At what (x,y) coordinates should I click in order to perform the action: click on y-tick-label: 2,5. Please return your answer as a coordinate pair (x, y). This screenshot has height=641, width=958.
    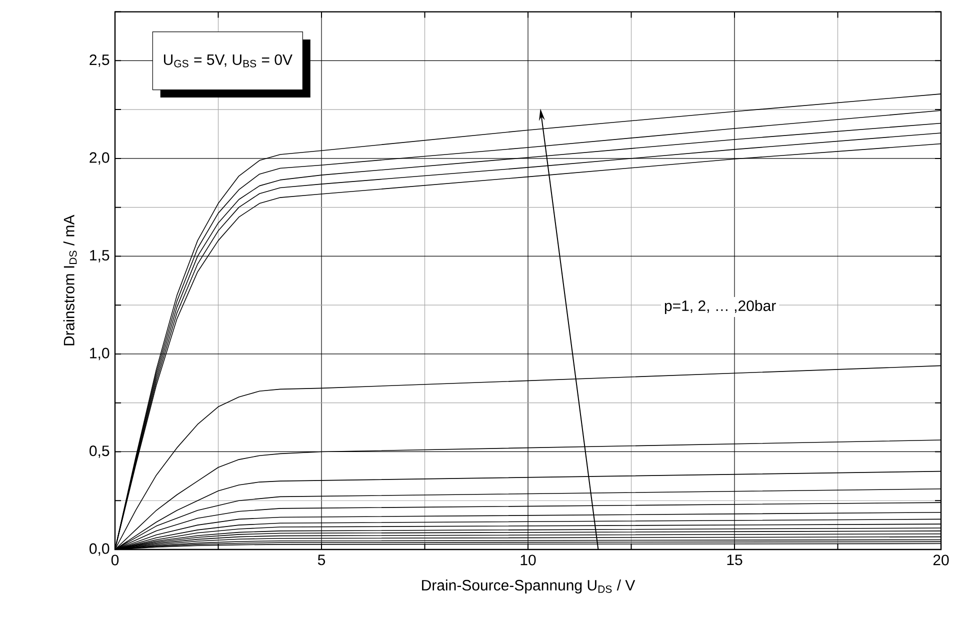
    Looking at the image, I should click on (100, 60).